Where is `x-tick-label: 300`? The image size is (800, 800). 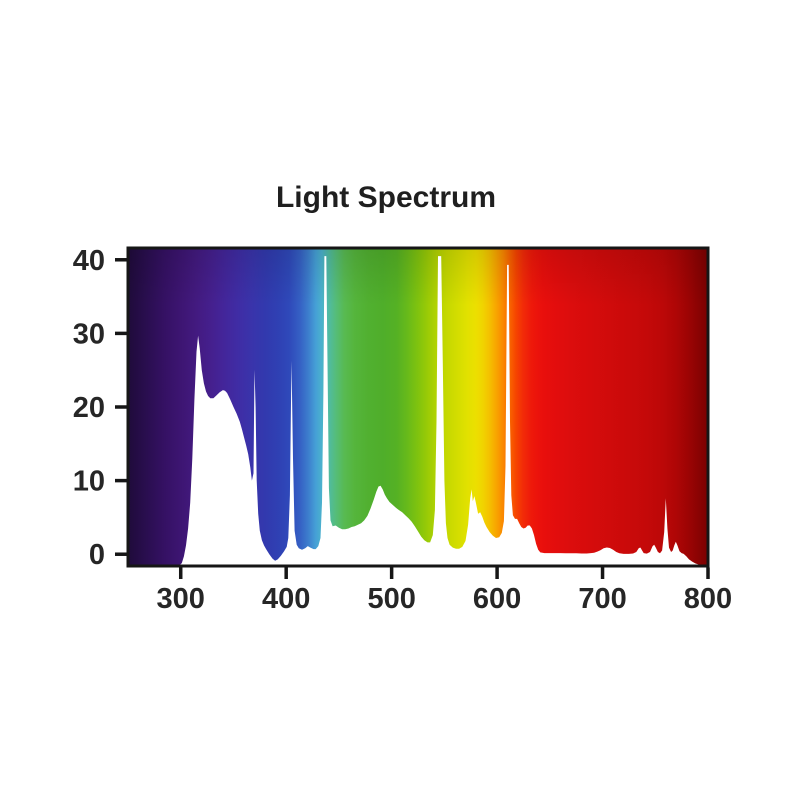
x-tick-label: 300 is located at coordinates (181, 599).